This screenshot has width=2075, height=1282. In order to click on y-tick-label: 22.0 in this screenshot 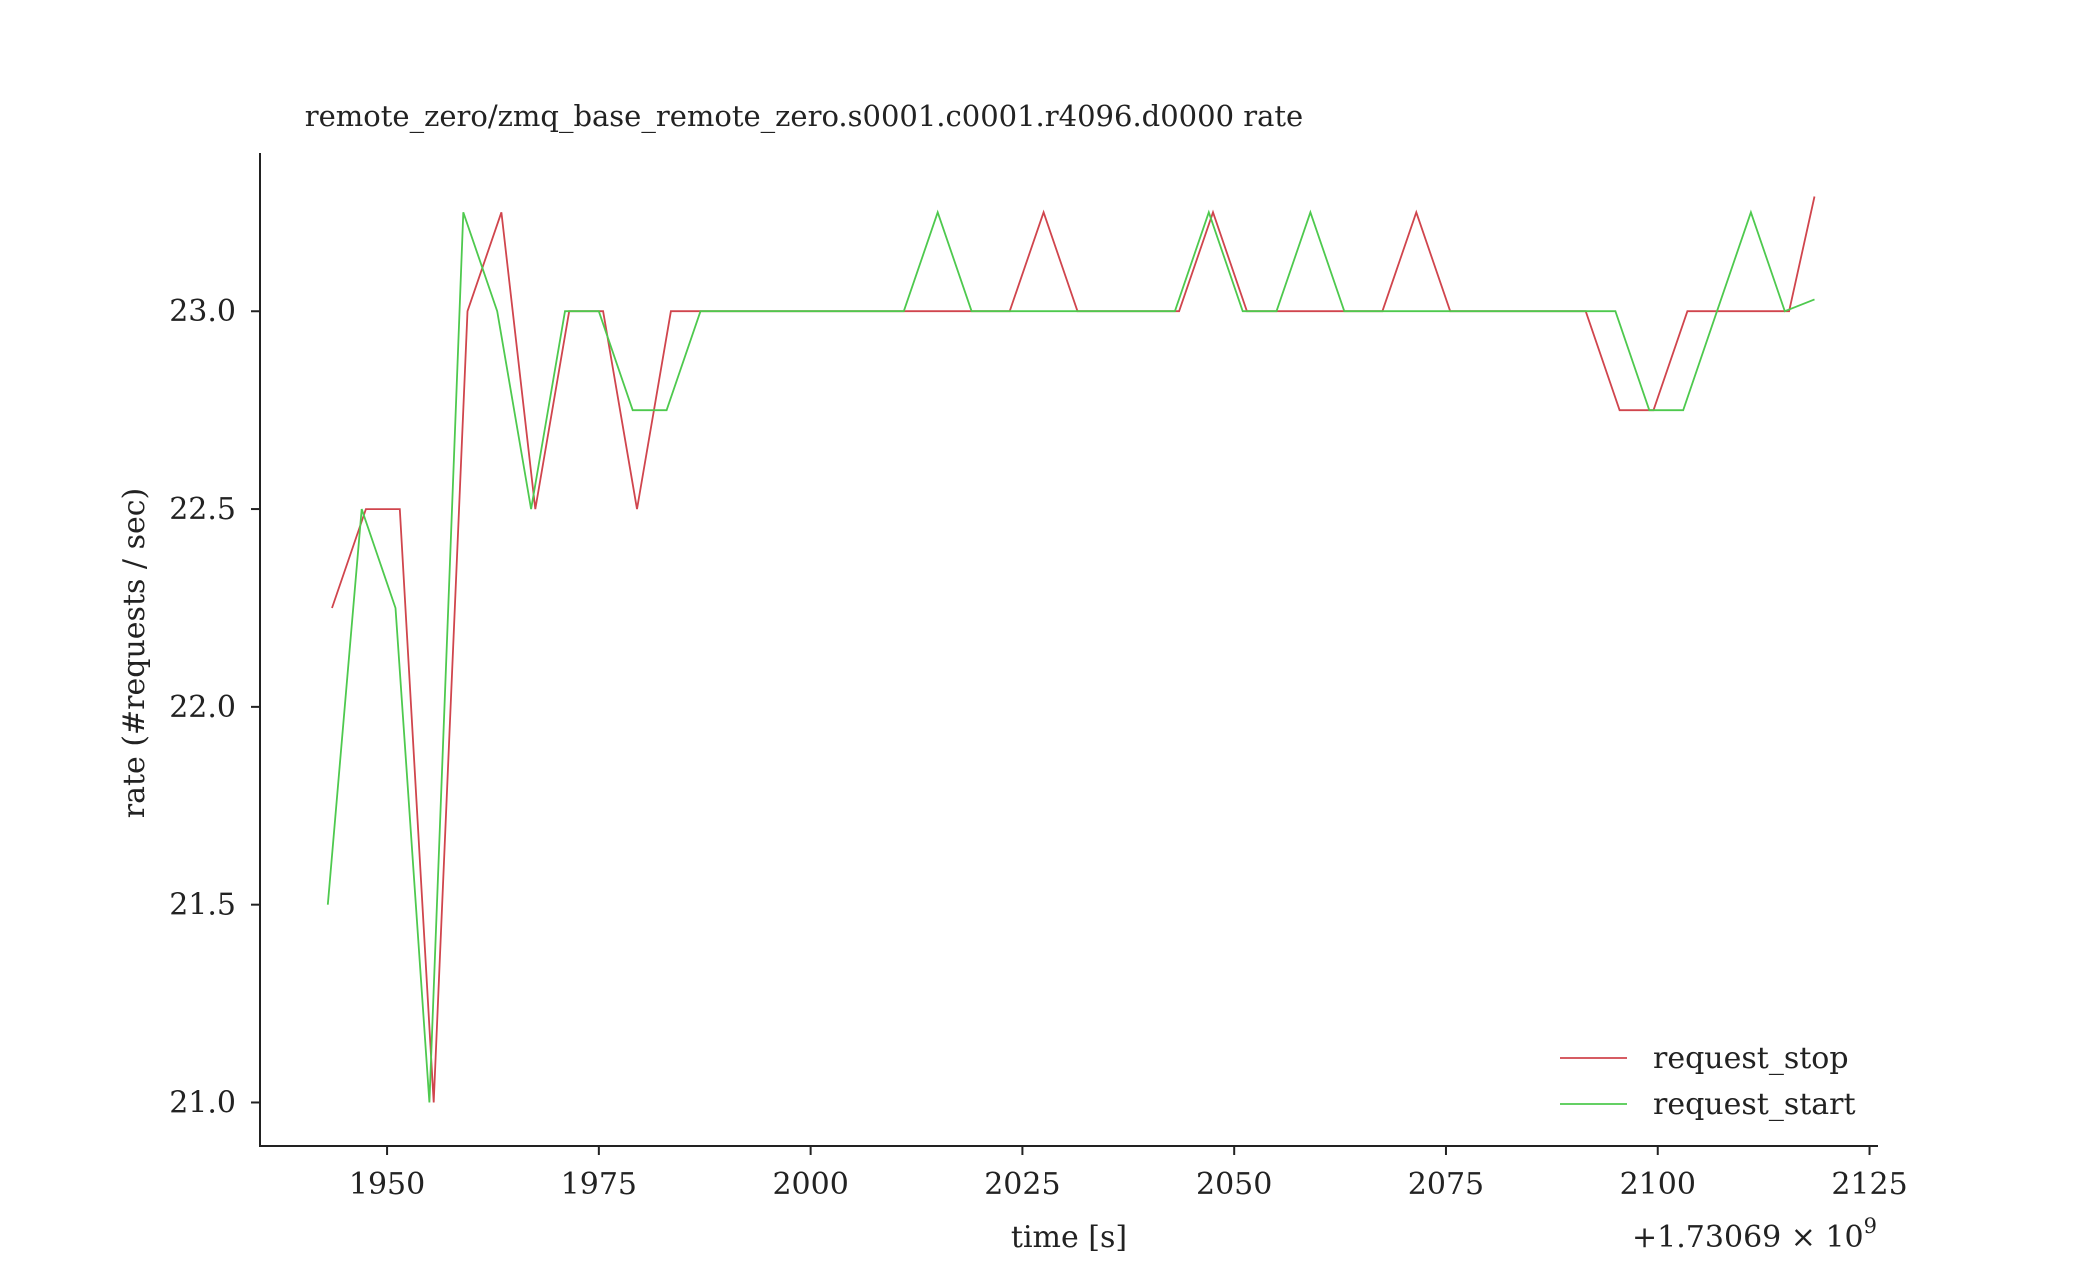, I will do `click(202, 707)`.